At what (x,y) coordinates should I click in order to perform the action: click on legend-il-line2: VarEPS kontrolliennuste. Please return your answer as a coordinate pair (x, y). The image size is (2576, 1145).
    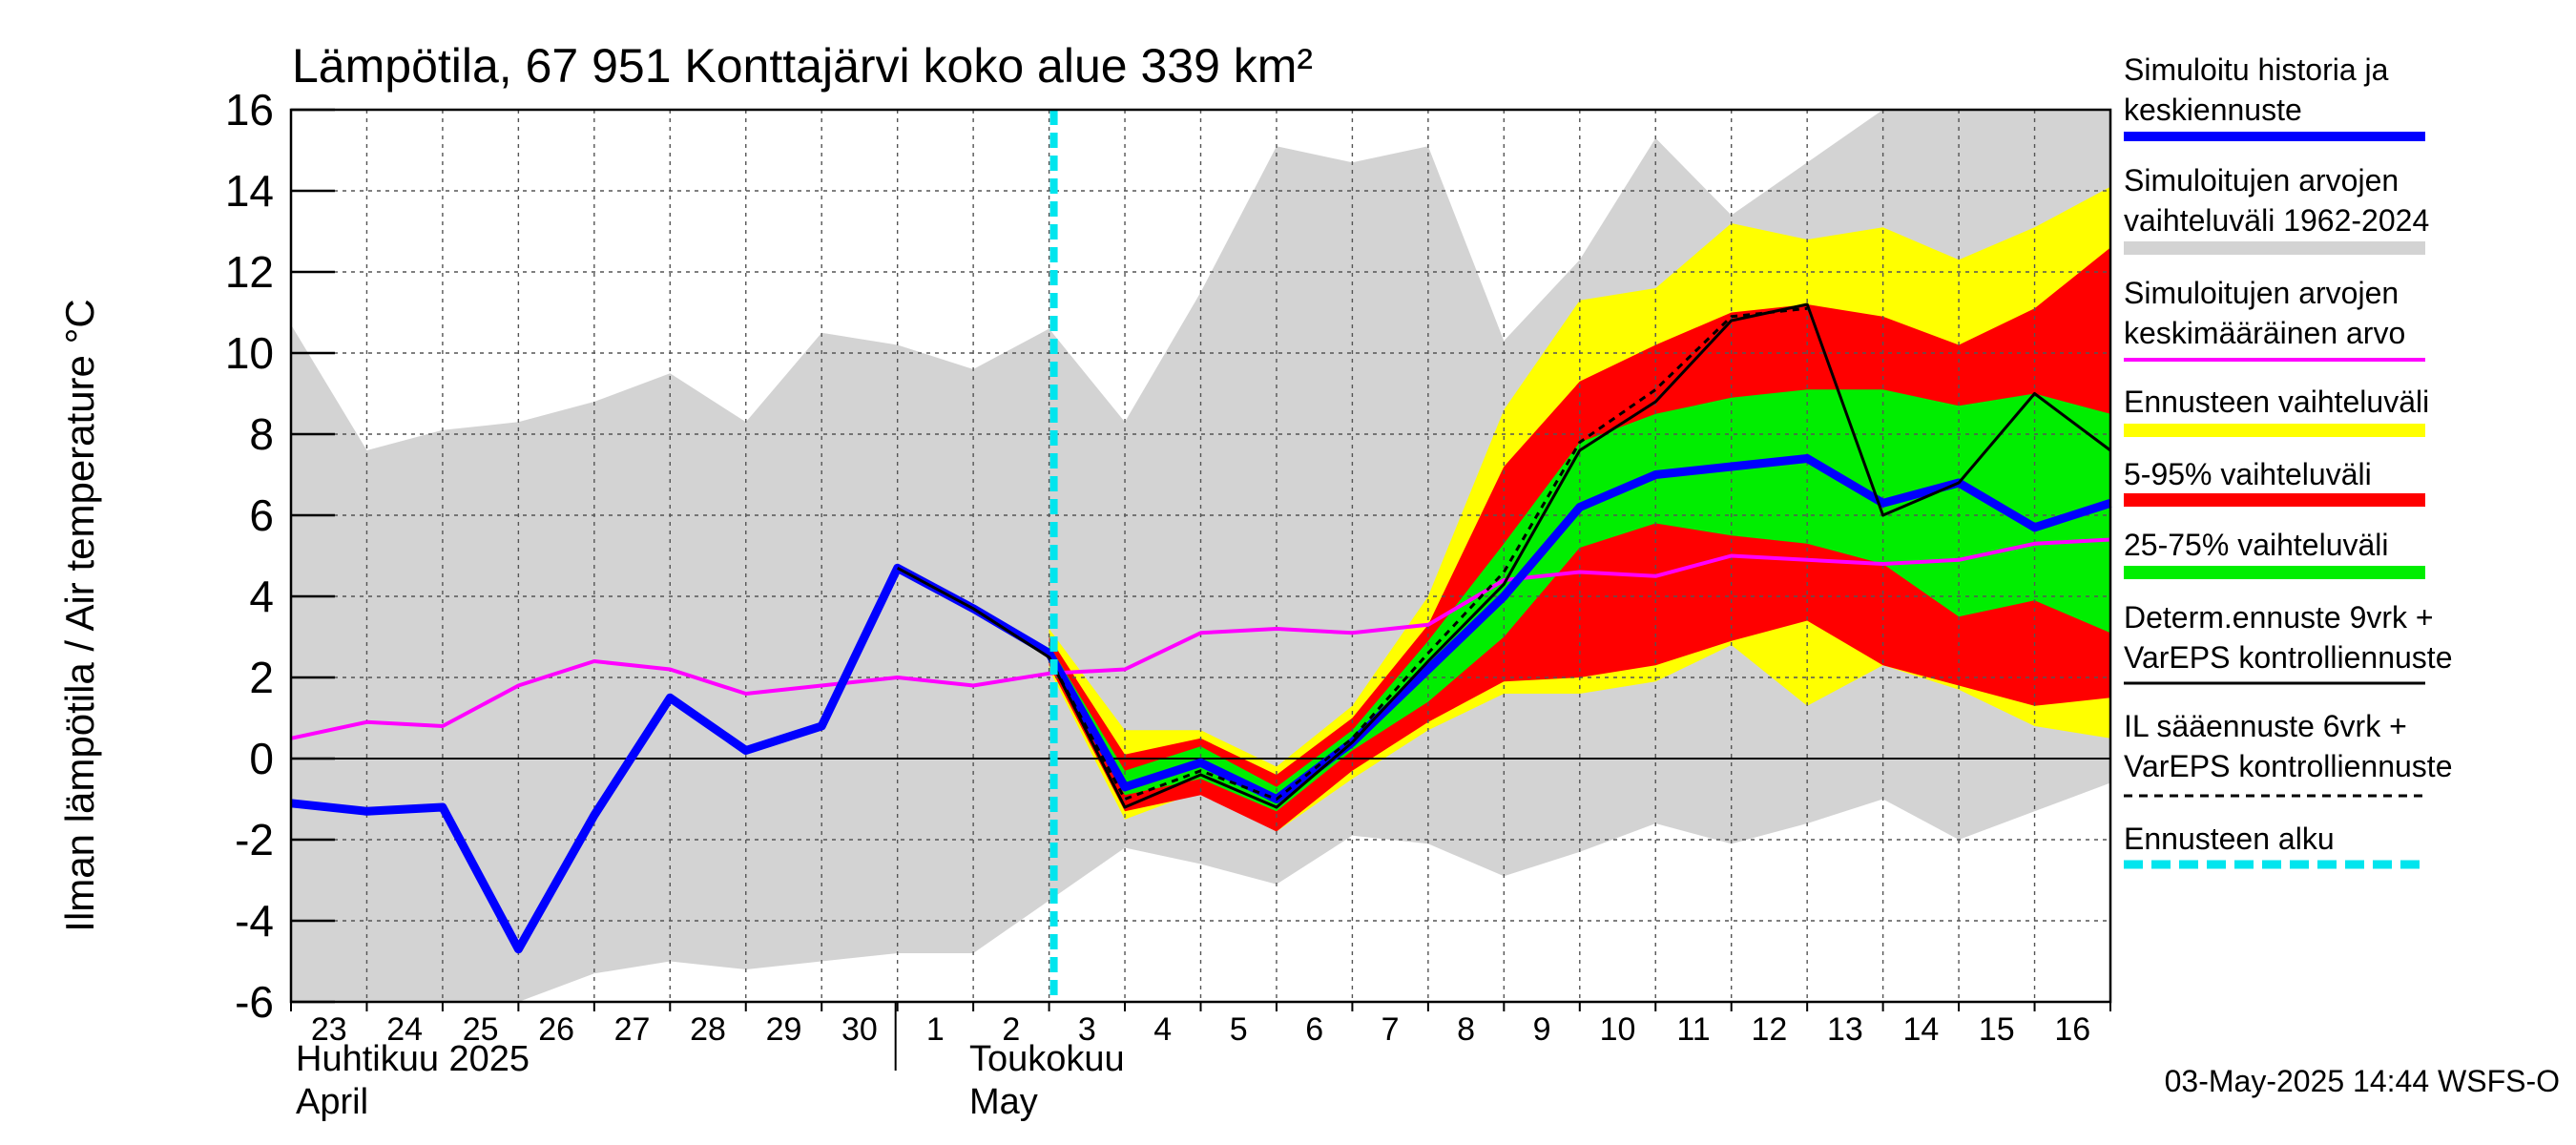
    Looking at the image, I should click on (2288, 766).